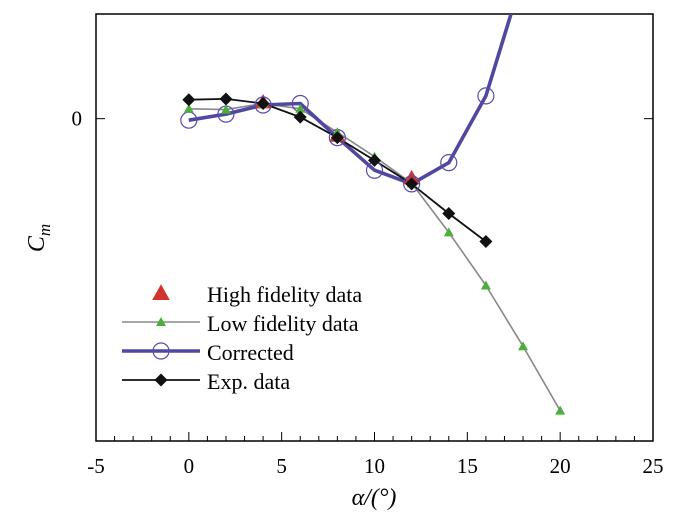 This screenshot has height=527, width=700. Describe the element at coordinates (653, 466) in the screenshot. I see `x-tick-label: 25` at that location.